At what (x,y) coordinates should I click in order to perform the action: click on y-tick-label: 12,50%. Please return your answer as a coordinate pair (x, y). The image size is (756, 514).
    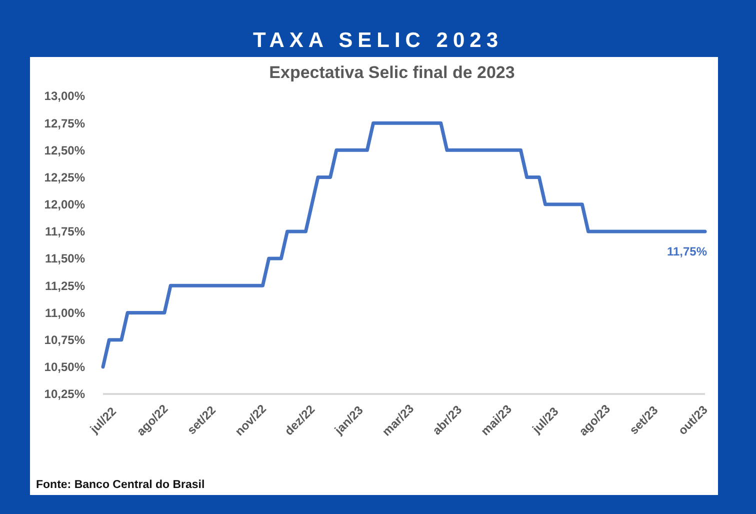
    Looking at the image, I should click on (65, 150).